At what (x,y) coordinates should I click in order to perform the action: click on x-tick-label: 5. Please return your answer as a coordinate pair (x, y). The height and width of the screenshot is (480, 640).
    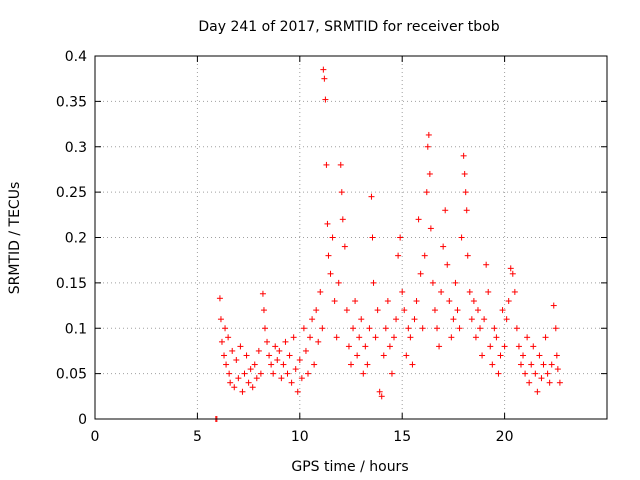
    Looking at the image, I should click on (197, 437).